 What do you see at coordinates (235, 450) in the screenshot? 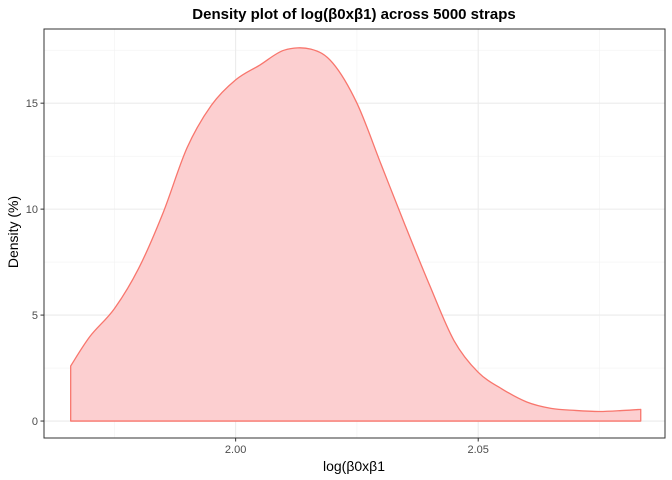
I see `x-tick-label: 2.00` at bounding box center [235, 450].